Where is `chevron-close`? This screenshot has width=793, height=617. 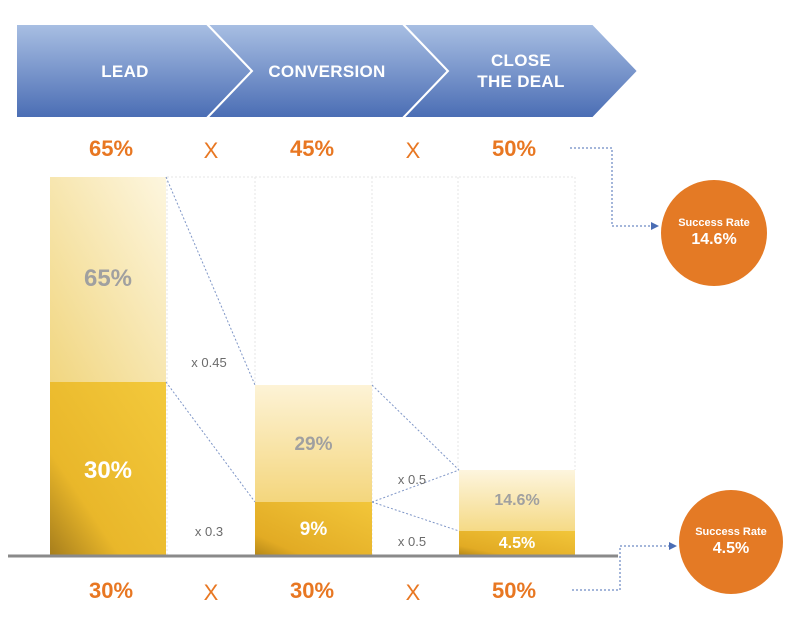 chevron-close is located at coordinates (520, 71).